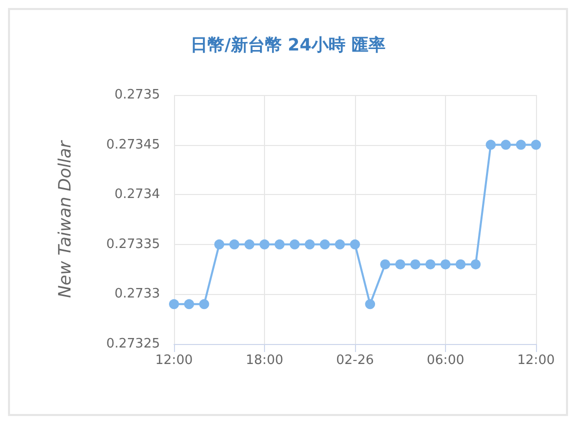 The image size is (572, 429). What do you see at coordinates (137, 194) in the screenshot?
I see `y-tick-label: 0.2734` at bounding box center [137, 194].